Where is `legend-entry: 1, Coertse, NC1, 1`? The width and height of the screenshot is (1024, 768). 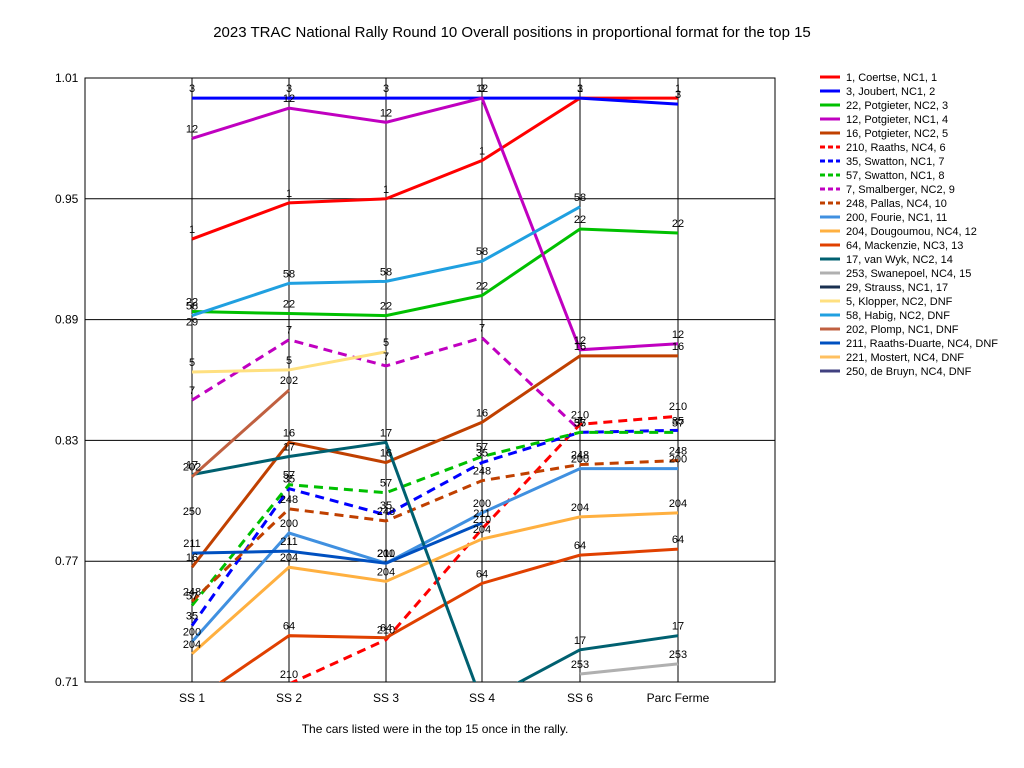
legend-entry: 1, Coertse, NC1, 1 is located at coordinates (891, 78).